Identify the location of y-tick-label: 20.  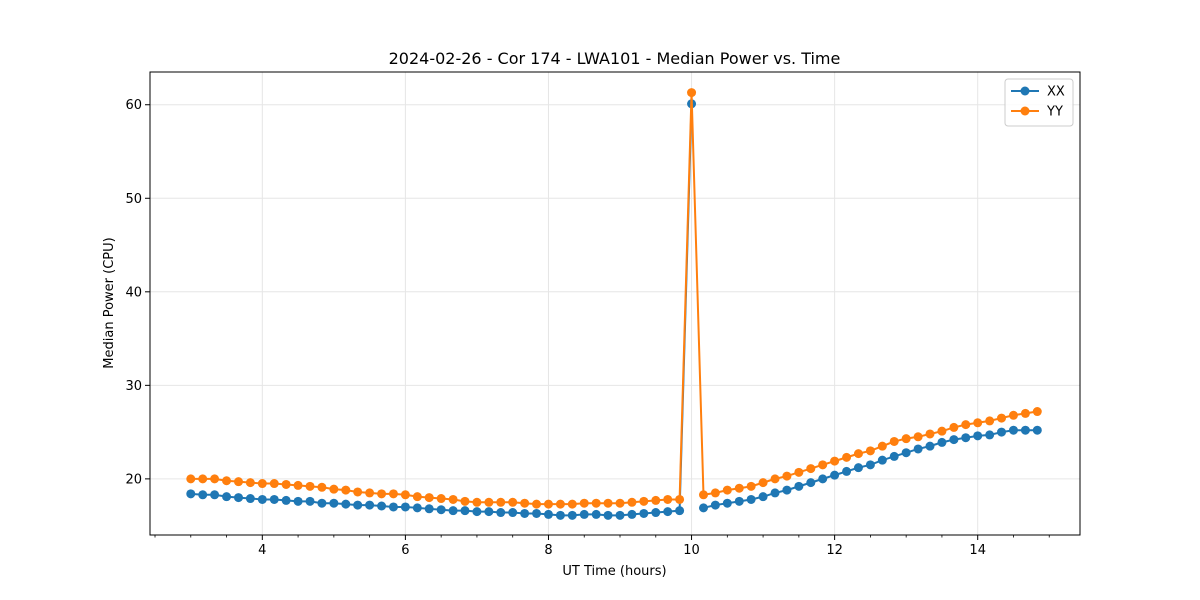
(133, 479).